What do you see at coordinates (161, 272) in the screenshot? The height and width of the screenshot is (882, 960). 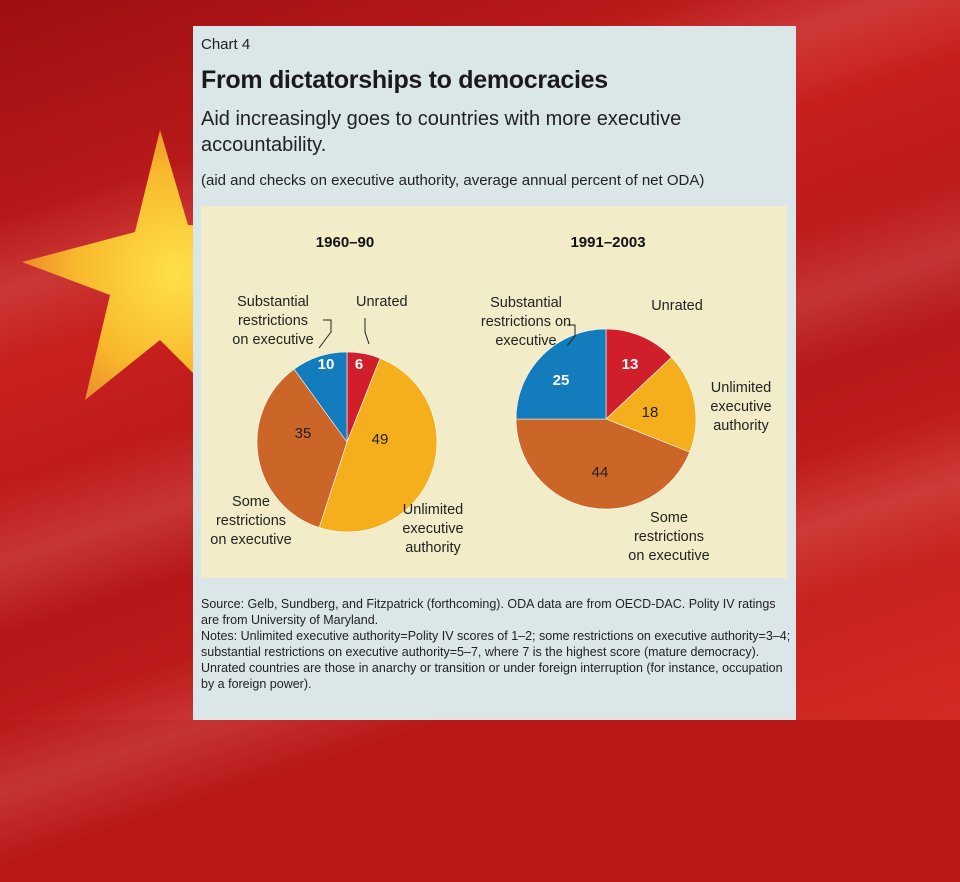 I see `star-icon` at bounding box center [161, 272].